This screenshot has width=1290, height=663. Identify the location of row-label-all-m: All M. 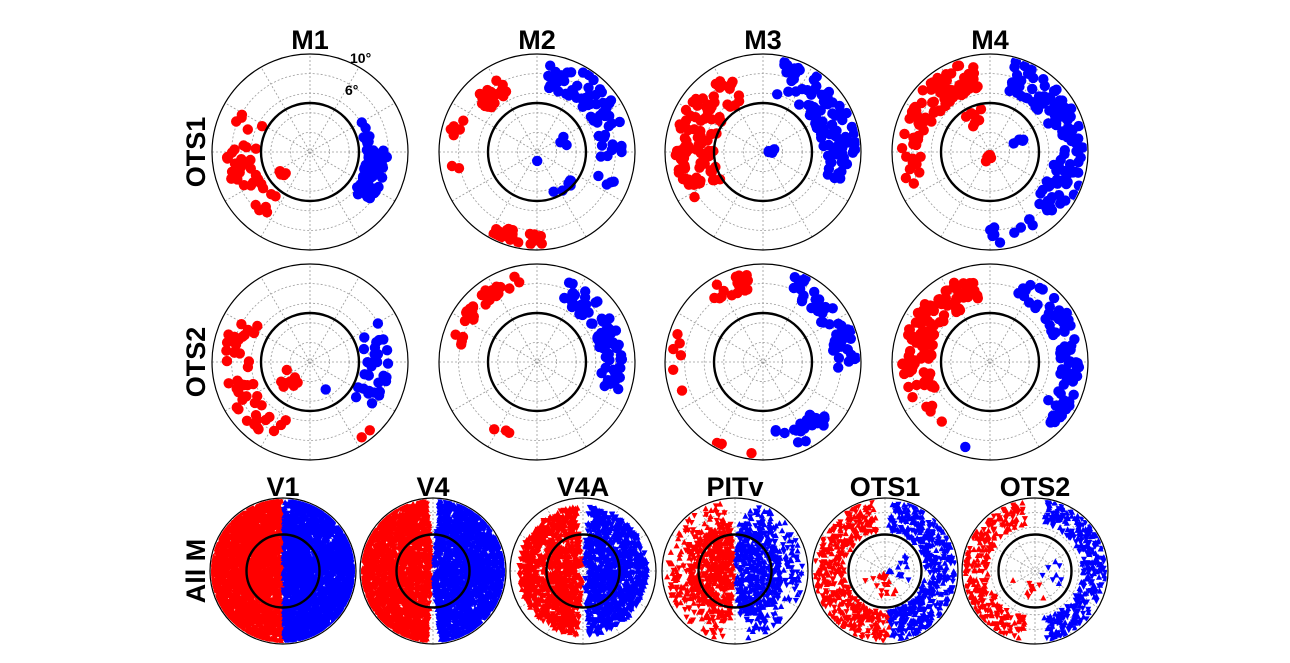
(196, 571).